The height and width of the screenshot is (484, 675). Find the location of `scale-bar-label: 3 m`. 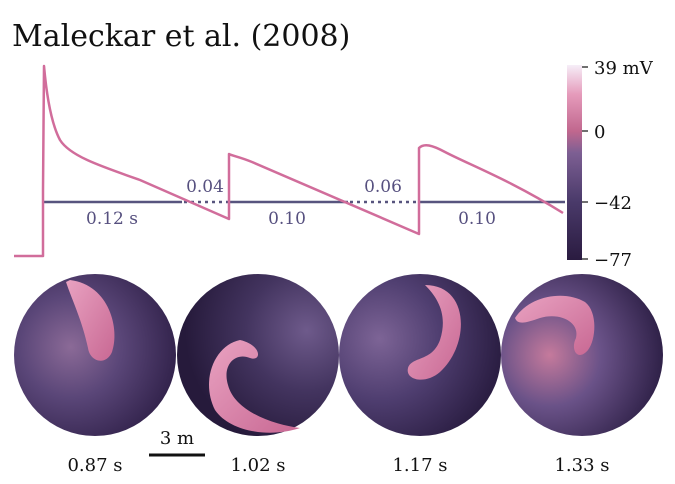

scale-bar-label: 3 m is located at coordinates (177, 438).